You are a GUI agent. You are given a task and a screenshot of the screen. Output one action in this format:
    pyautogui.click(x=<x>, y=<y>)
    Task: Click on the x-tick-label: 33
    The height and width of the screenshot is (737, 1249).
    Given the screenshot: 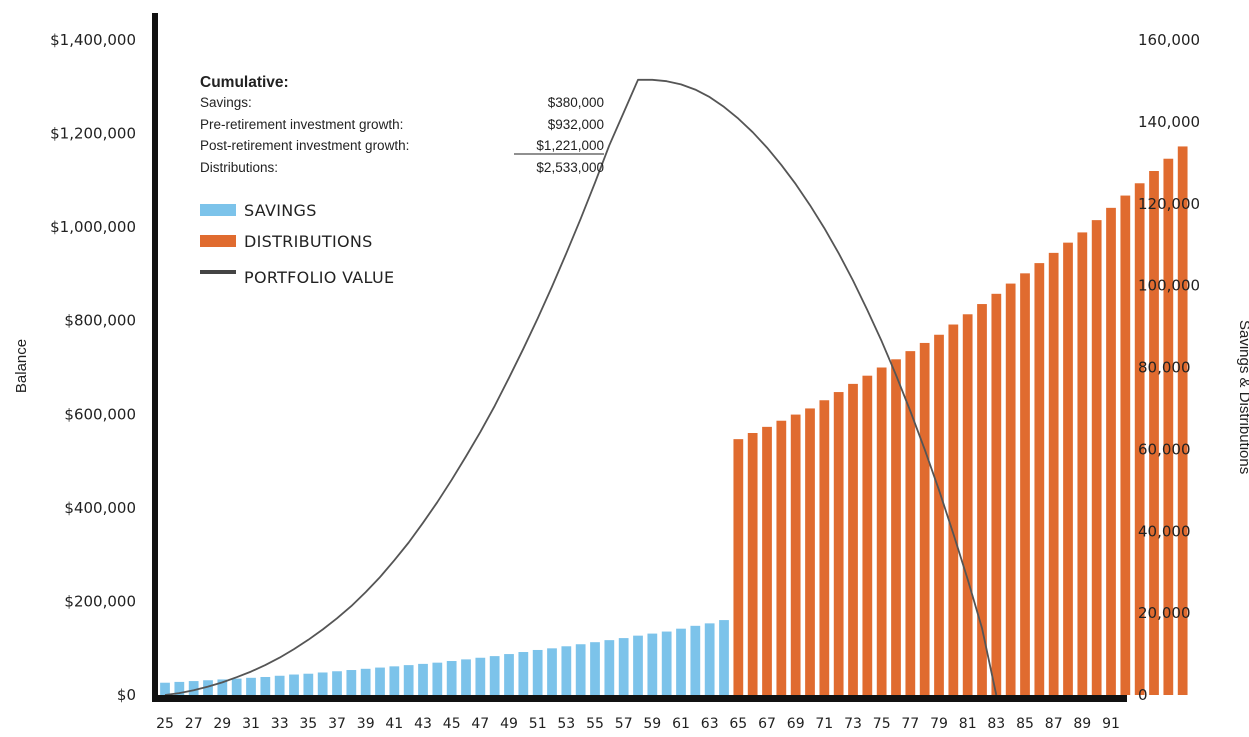 What is the action you would take?
    pyautogui.click(x=280, y=724)
    